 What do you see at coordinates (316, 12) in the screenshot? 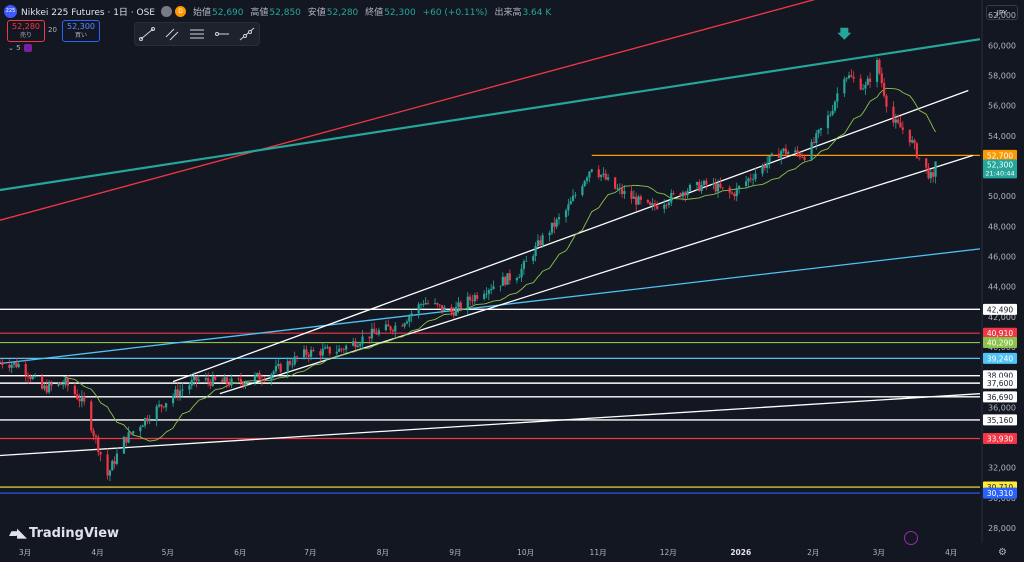
I see `low-label: 安値` at bounding box center [316, 12].